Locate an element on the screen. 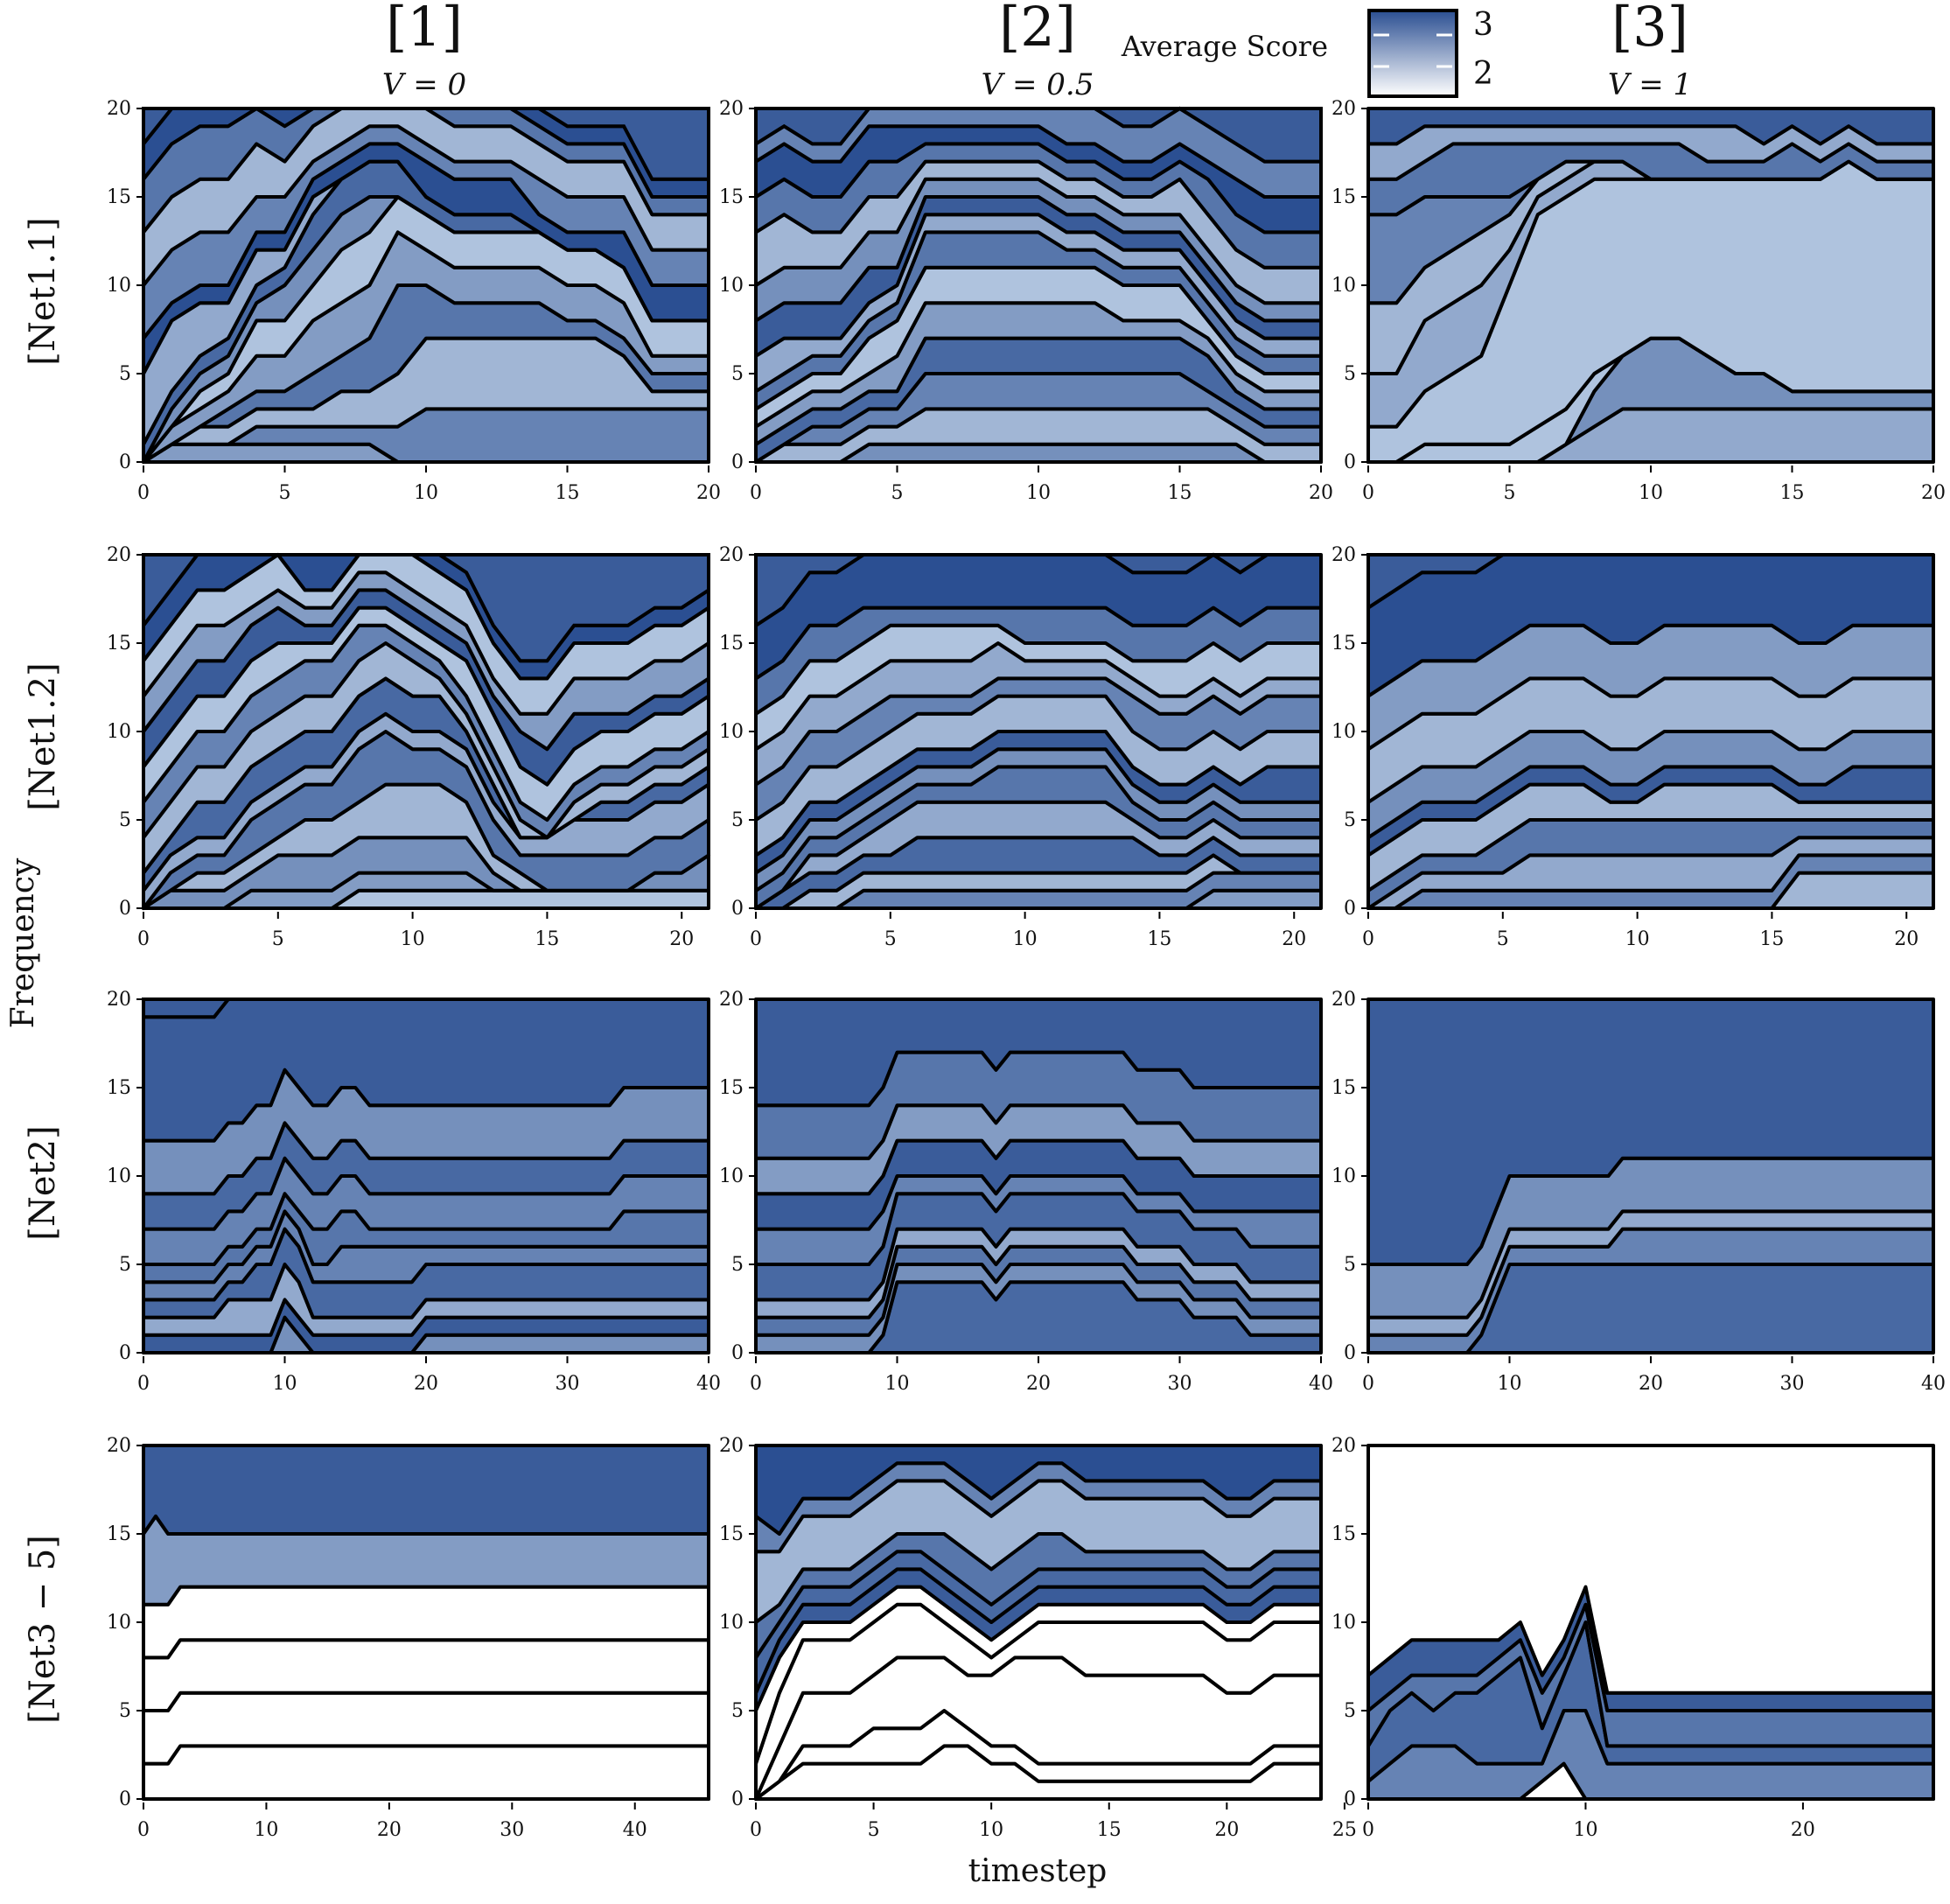 The height and width of the screenshot is (1904, 1950). column-header-2: [2] is located at coordinates (1037, 29).